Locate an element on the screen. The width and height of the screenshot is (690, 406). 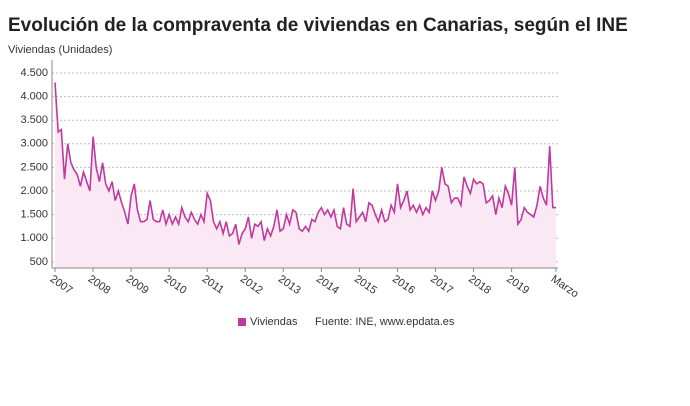
x-tick-label: 2011 is located at coordinates (213, 284).